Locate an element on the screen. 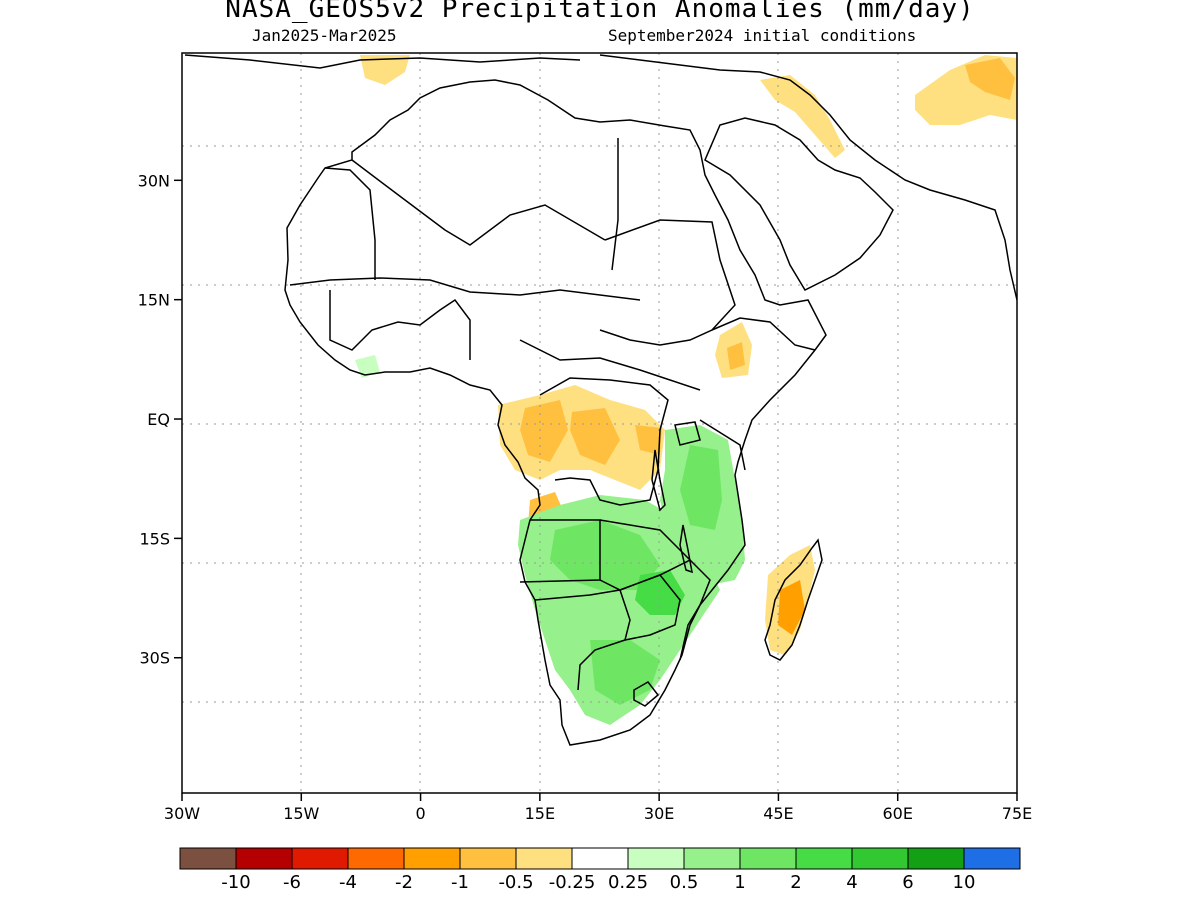  border-sudan is located at coordinates (667, 282).